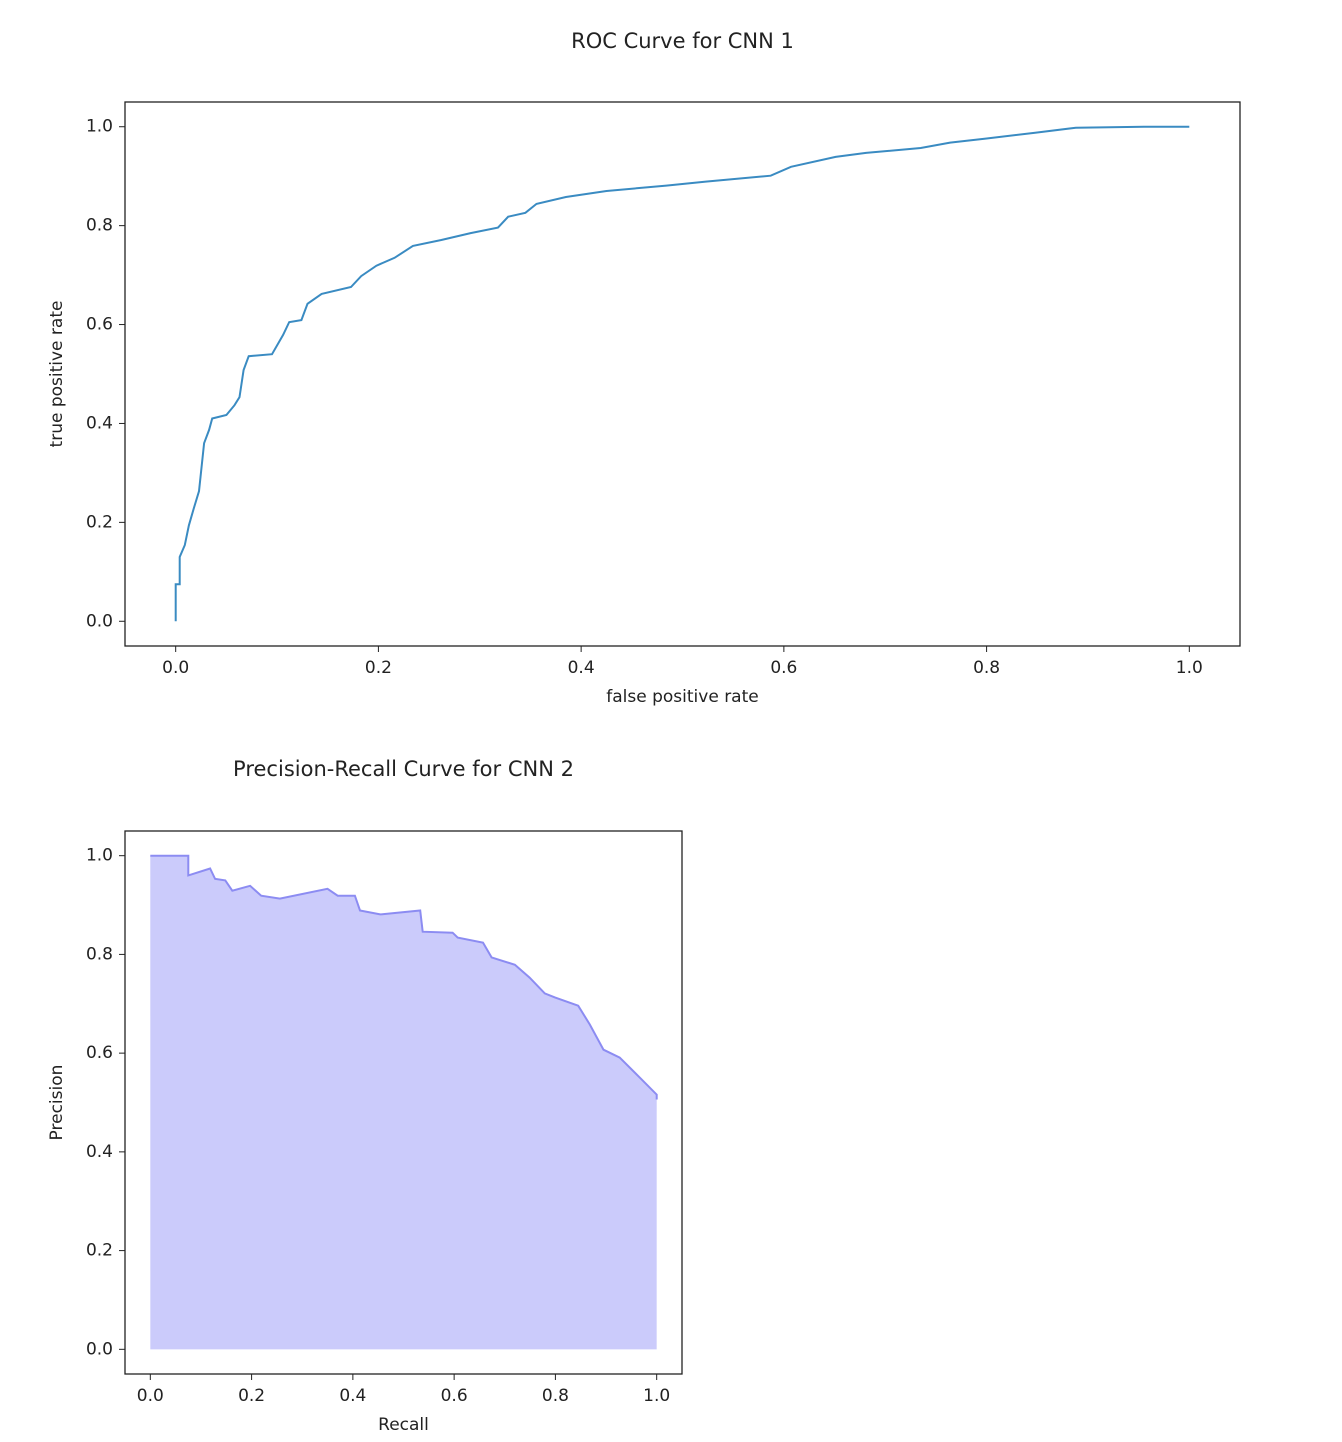 Image resolution: width=1342 pixels, height=1442 pixels. I want to click on x-axis-label: false positive rate, so click(682, 697).